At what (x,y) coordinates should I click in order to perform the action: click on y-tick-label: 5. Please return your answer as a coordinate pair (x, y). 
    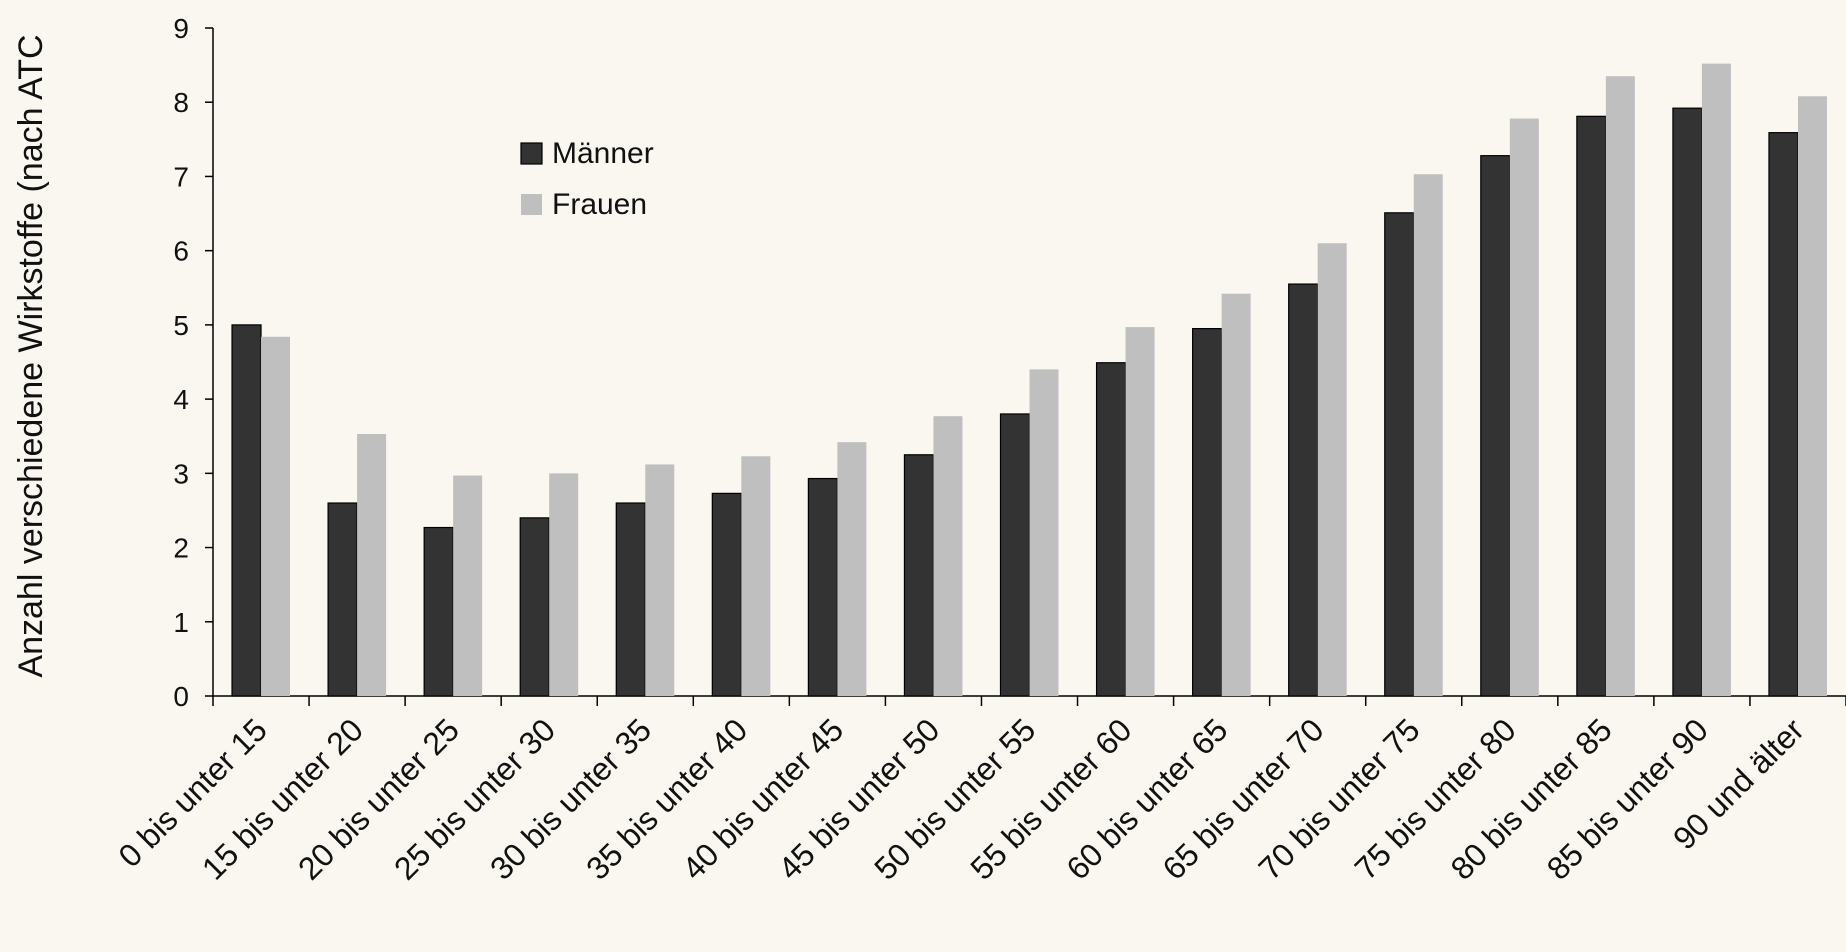
    Looking at the image, I should click on (181, 325).